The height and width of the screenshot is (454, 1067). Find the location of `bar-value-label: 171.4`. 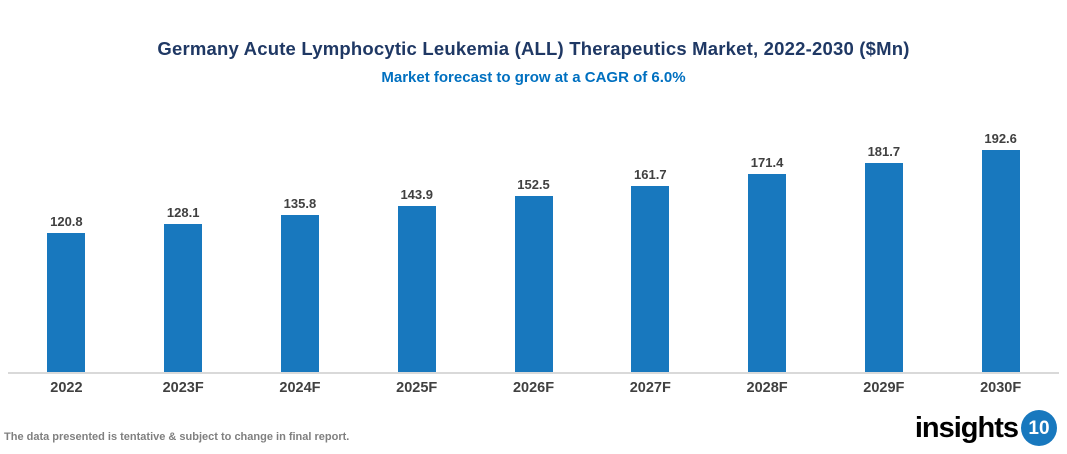

bar-value-label: 171.4 is located at coordinates (767, 162).